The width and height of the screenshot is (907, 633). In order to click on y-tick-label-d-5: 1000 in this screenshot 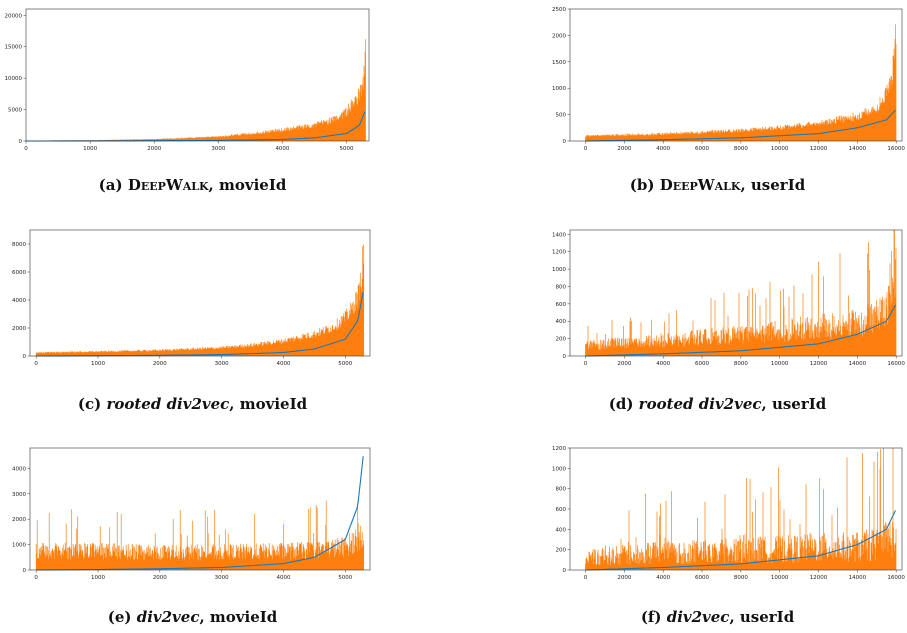, I will do `click(559, 270)`.